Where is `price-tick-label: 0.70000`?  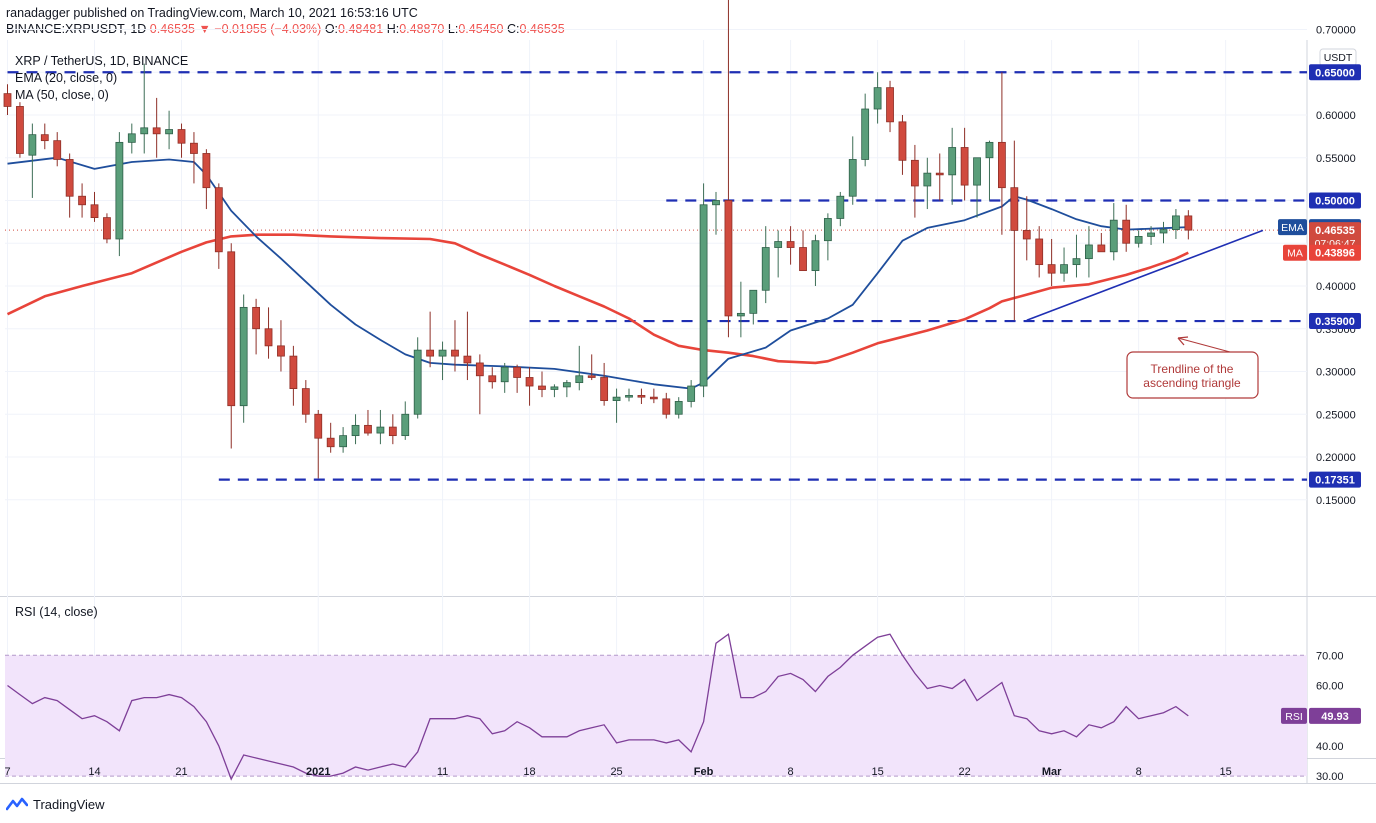 price-tick-label: 0.70000 is located at coordinates (1336, 31).